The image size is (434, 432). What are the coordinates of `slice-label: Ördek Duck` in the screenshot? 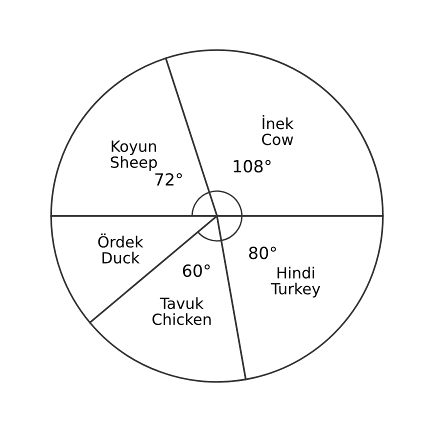 It's located at (121, 249).